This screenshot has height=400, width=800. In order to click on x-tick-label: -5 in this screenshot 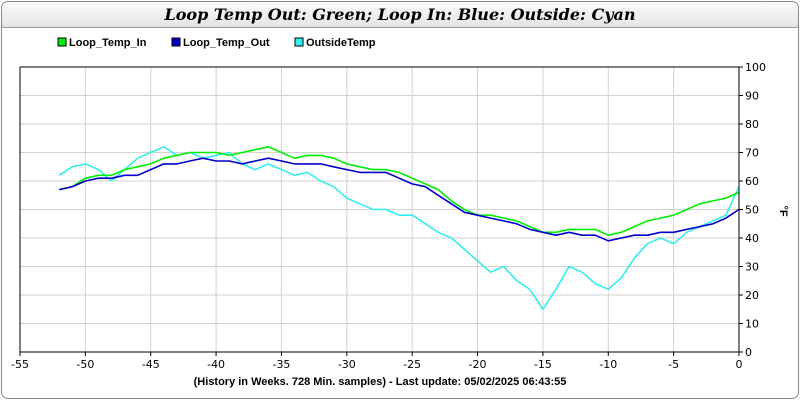, I will do `click(673, 364)`.